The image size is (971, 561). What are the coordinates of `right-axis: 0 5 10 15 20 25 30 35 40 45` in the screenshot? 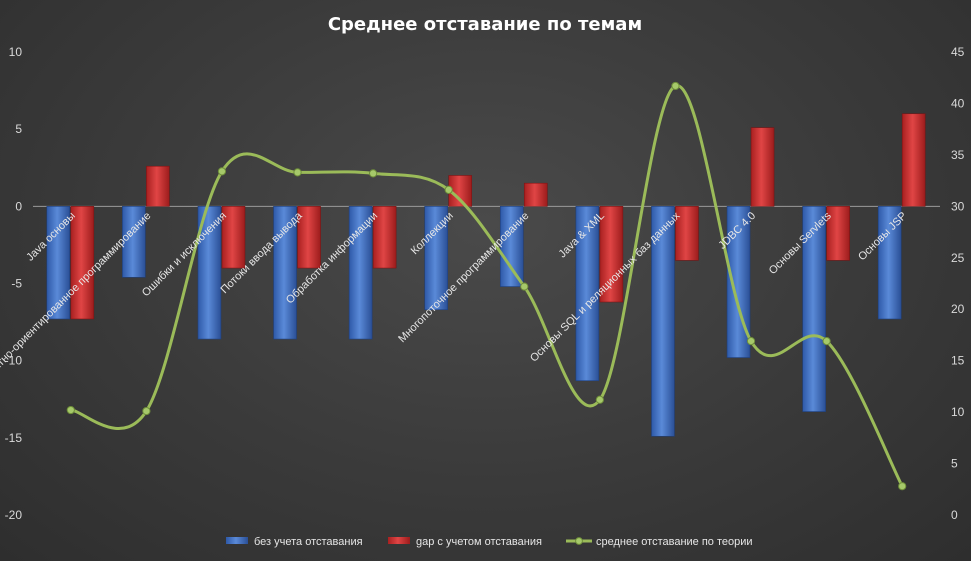 It's located at (958, 283).